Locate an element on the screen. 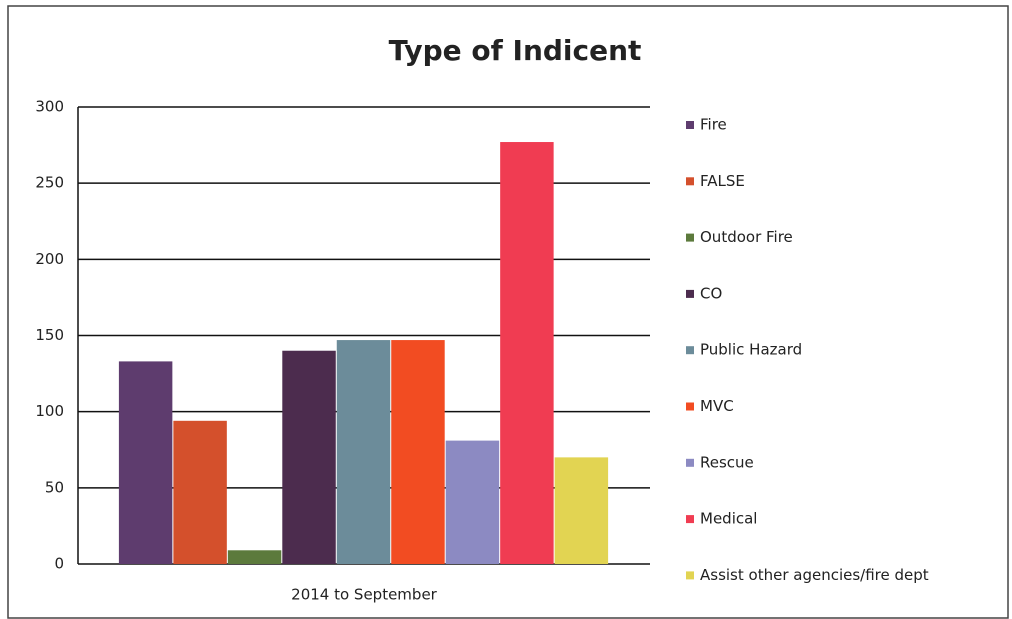 The image size is (1012, 619). legend-label: CO is located at coordinates (711, 293).